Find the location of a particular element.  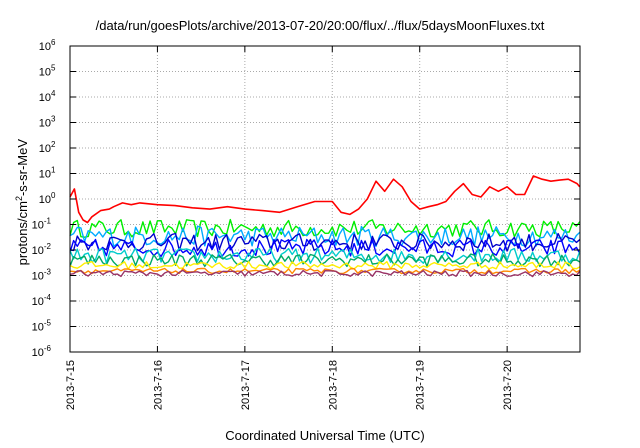

y-tick-label: 10⁻⁴ is located at coordinates (42, 300).